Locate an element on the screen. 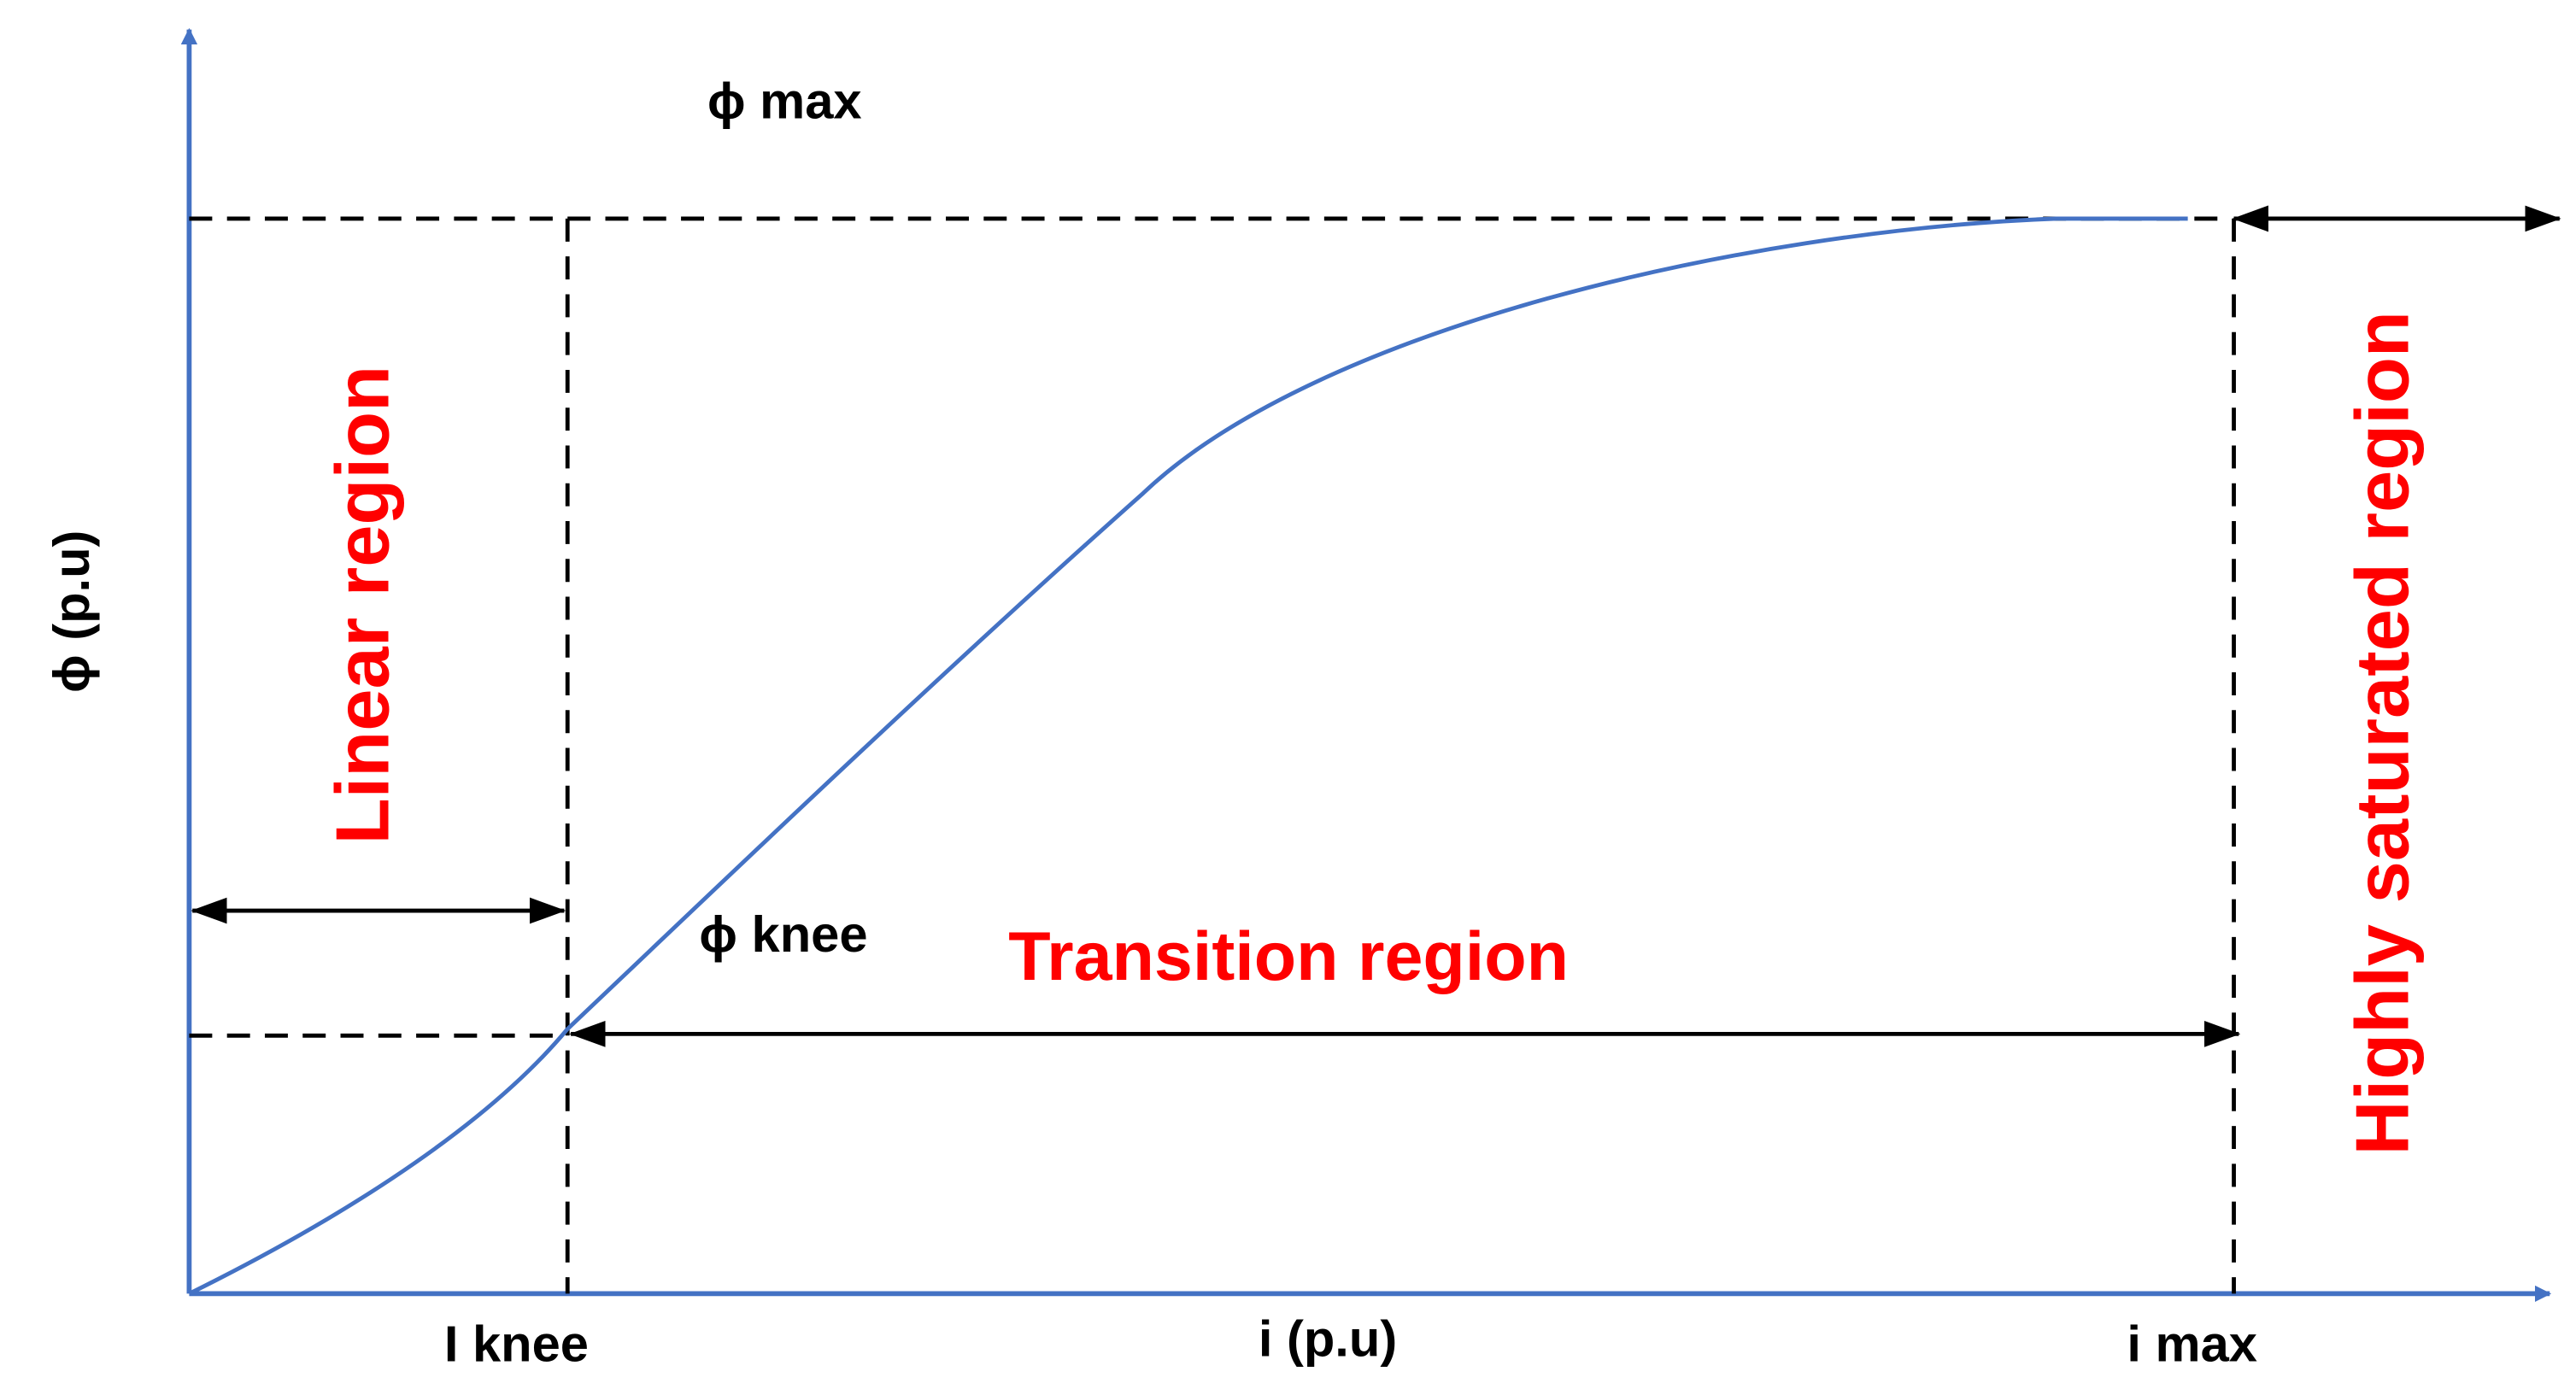 The height and width of the screenshot is (1389, 2576). x-axis-label: i (p.u) is located at coordinates (1328, 1339).